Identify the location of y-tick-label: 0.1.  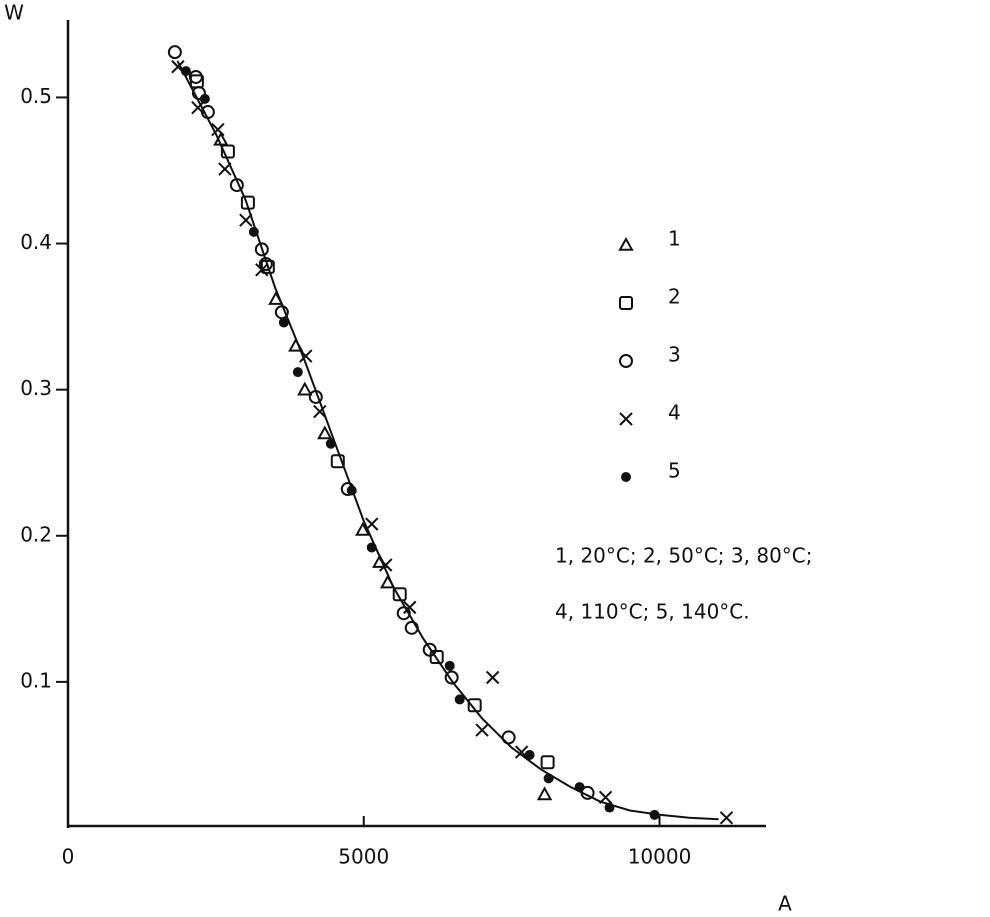
(36, 680).